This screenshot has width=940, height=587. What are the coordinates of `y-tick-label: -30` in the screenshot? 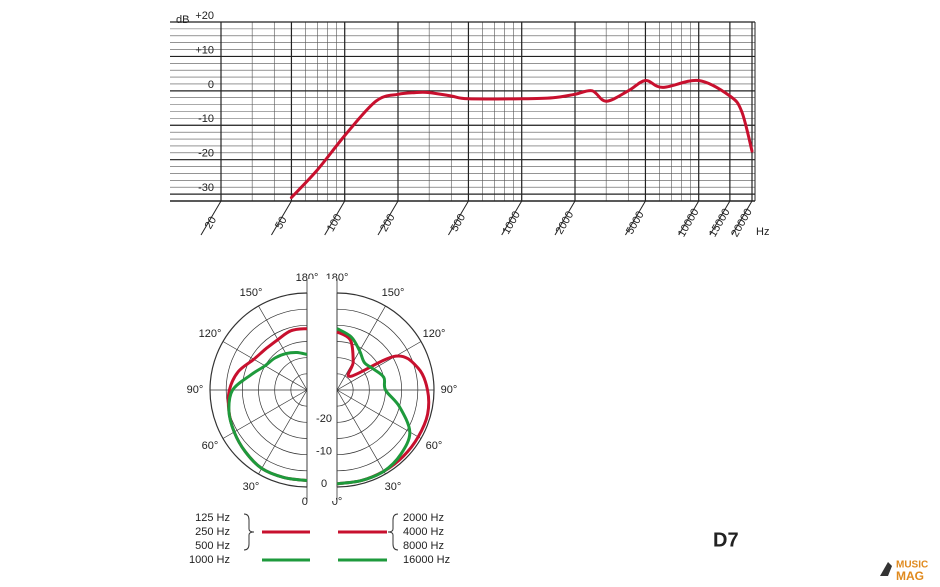 It's located at (206, 188).